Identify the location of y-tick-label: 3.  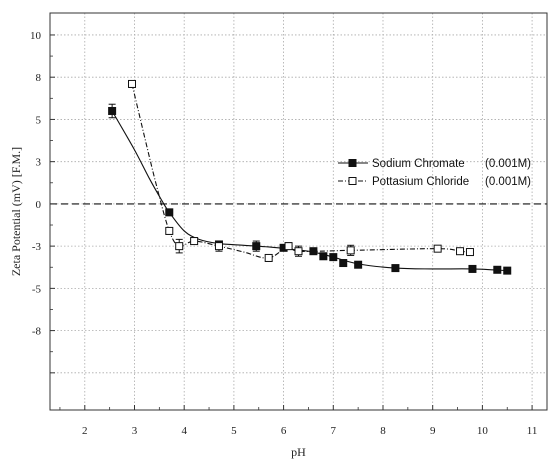
(39, 163).